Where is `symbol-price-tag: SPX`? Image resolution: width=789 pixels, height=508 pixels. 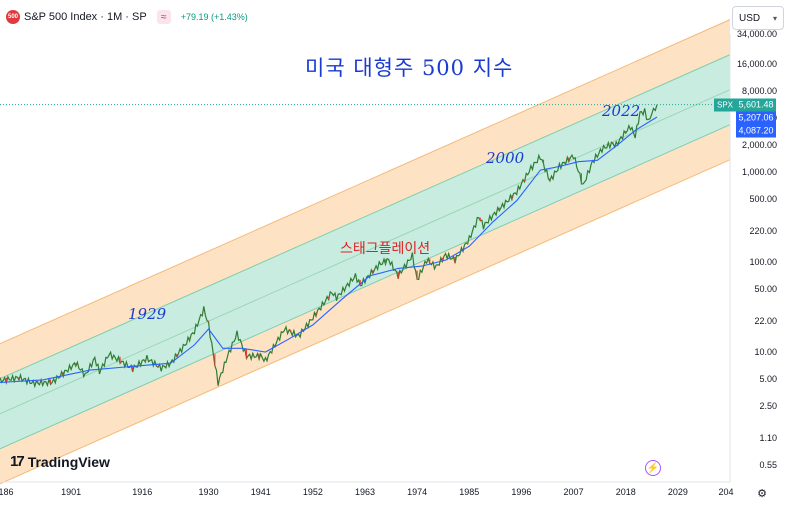 symbol-price-tag: SPX is located at coordinates (725, 105).